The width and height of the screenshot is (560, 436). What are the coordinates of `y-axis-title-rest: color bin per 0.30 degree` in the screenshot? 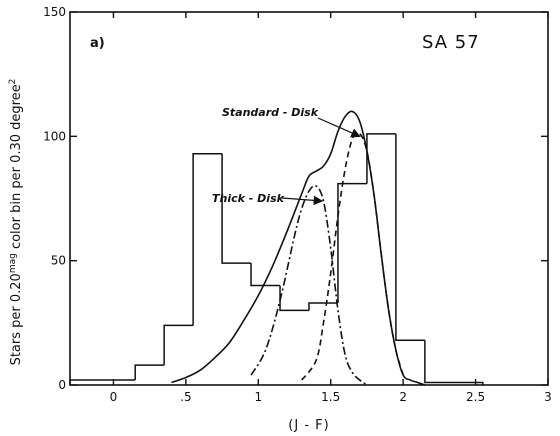 It's located at (16, 168).